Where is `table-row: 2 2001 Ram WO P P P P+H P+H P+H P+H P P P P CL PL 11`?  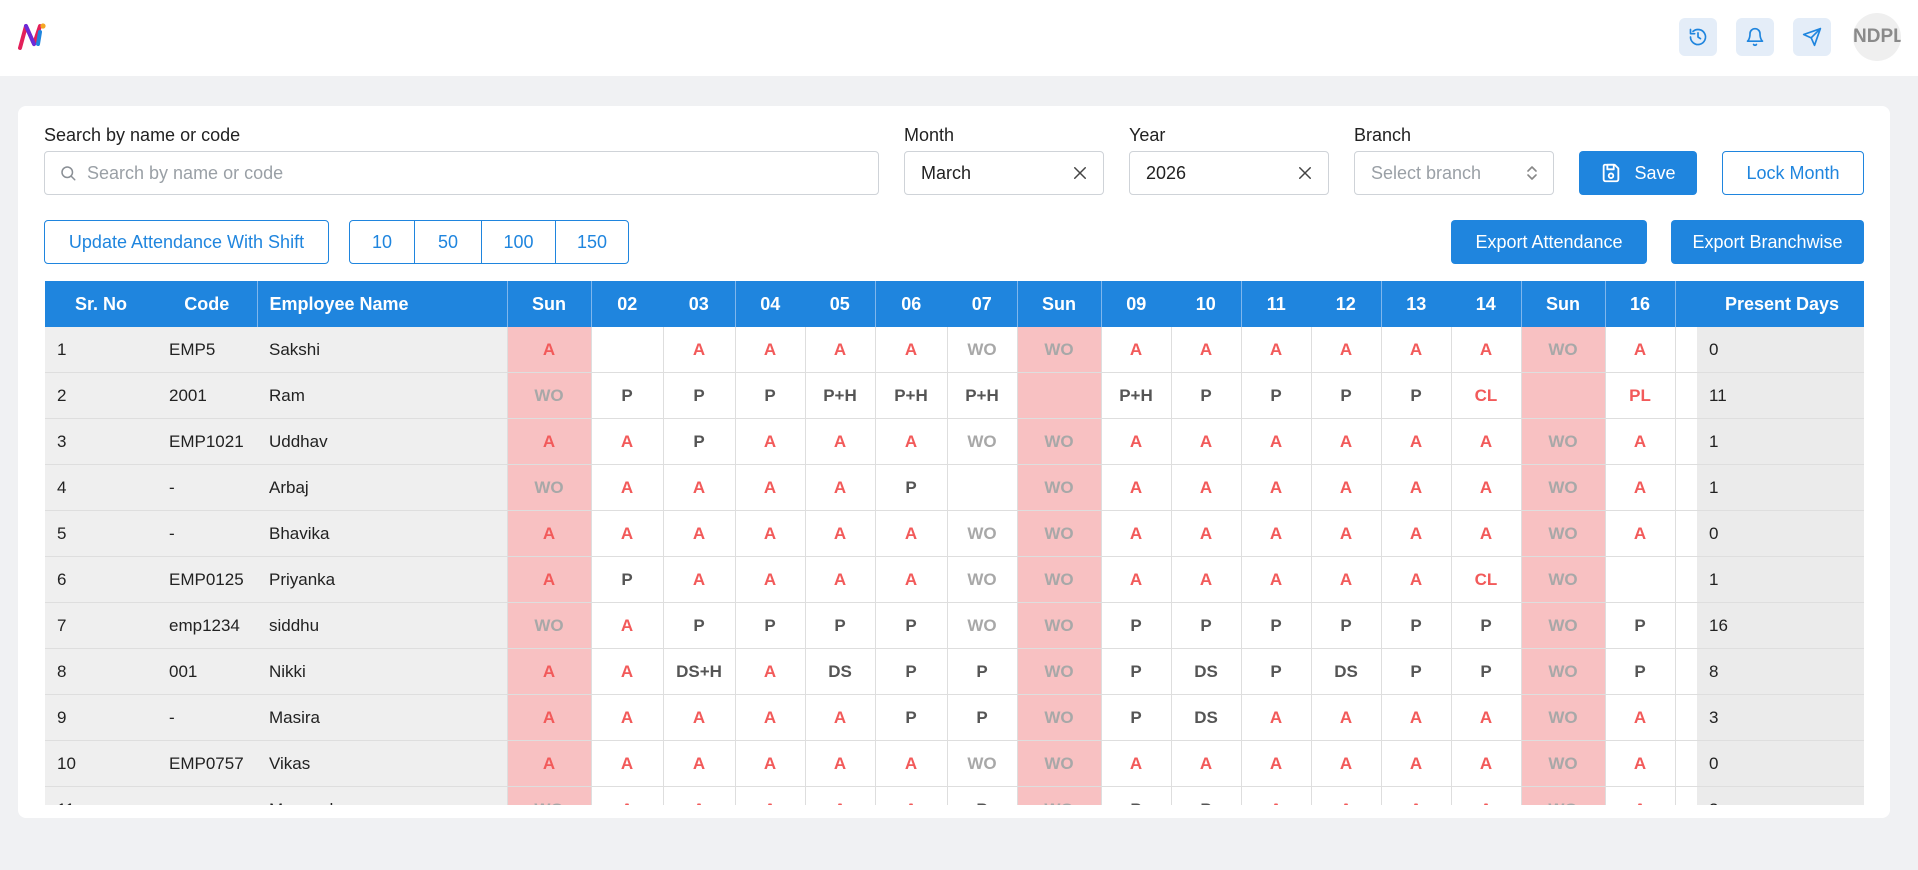 table-row: 2 2001 Ram WO P P P P+H P+H P+H P+H P P P P CL PL 11 is located at coordinates (954, 395).